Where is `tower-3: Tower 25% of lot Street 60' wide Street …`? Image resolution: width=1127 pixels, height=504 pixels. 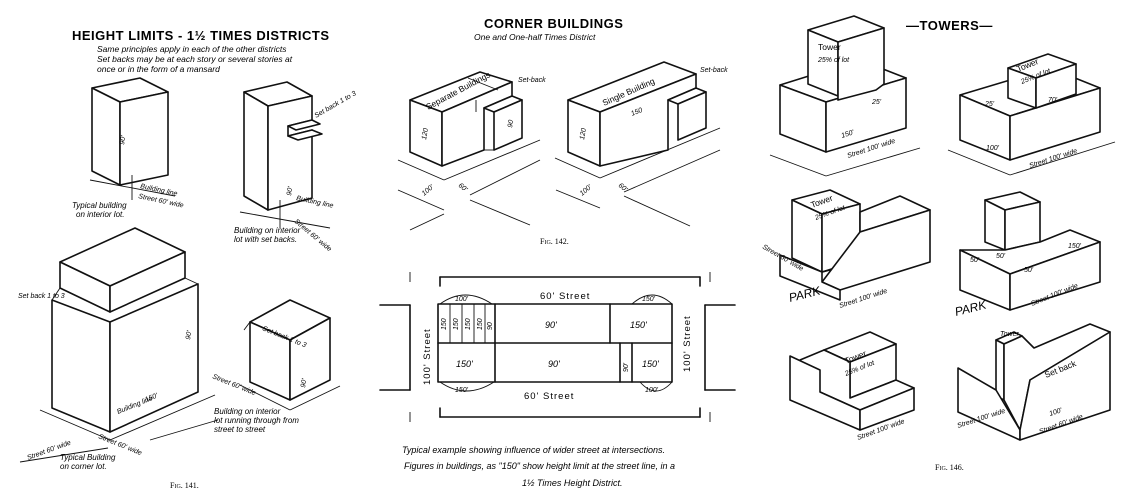 tower-3: Tower 25% of lot Street 60' wide Street … is located at coordinates (846, 249).